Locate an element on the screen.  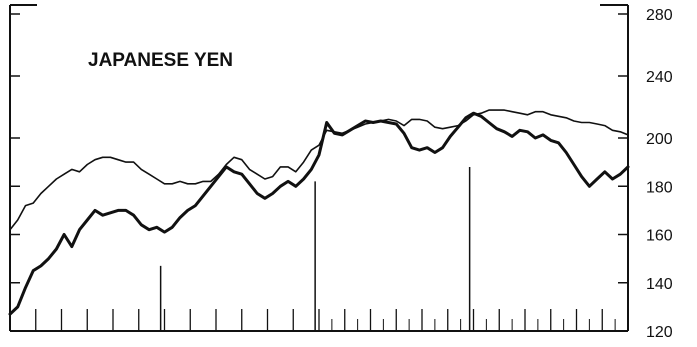
y-tick-label: 120 is located at coordinates (659, 332).